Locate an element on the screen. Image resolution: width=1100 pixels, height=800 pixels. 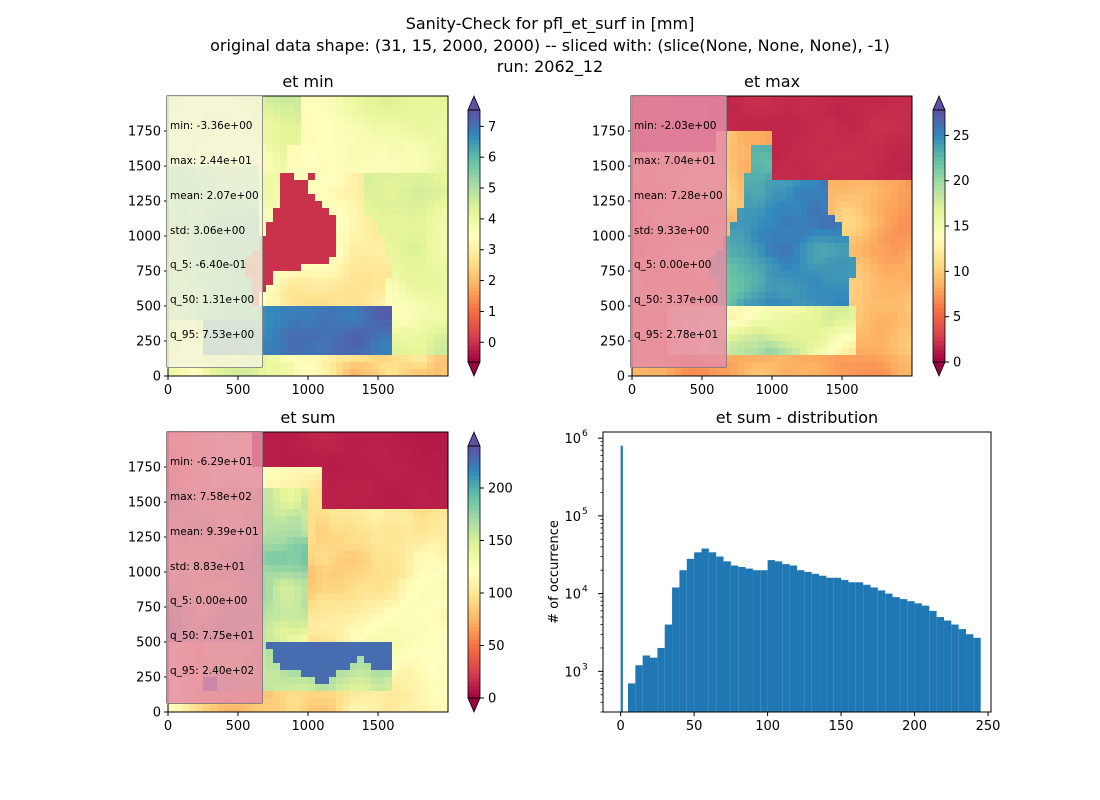
y-tick-label-et-max: 1000 is located at coordinates (608, 237).